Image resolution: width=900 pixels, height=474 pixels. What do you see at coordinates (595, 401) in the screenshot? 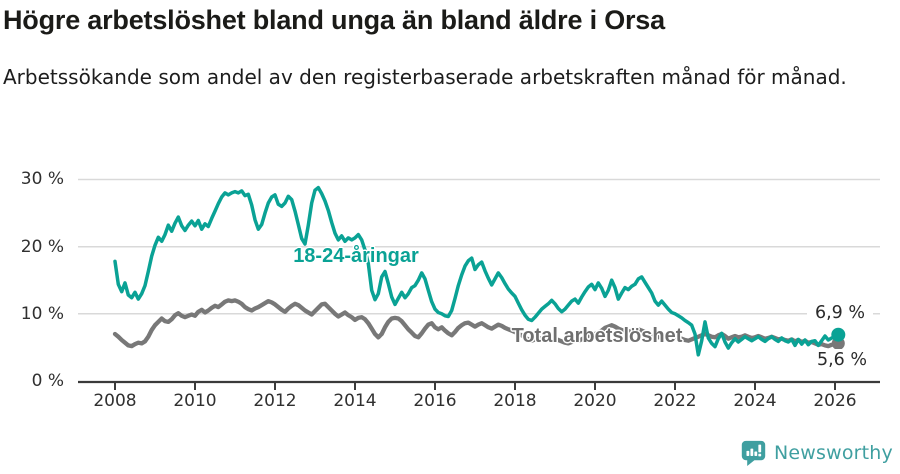
I see `x-axis-label-2020: 2020` at bounding box center [595, 401].